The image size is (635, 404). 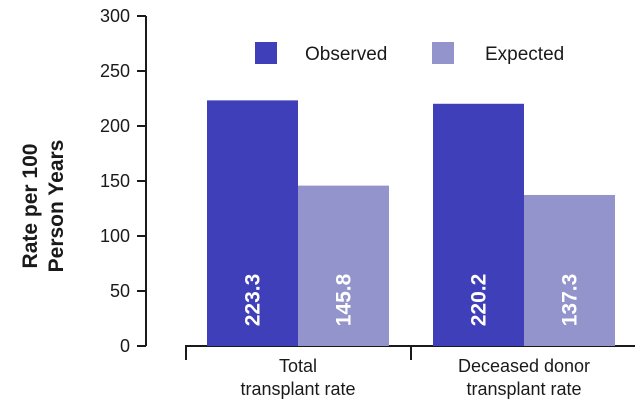 I want to click on y-axis-label-line-1: Rate per 100, so click(x=30, y=206).